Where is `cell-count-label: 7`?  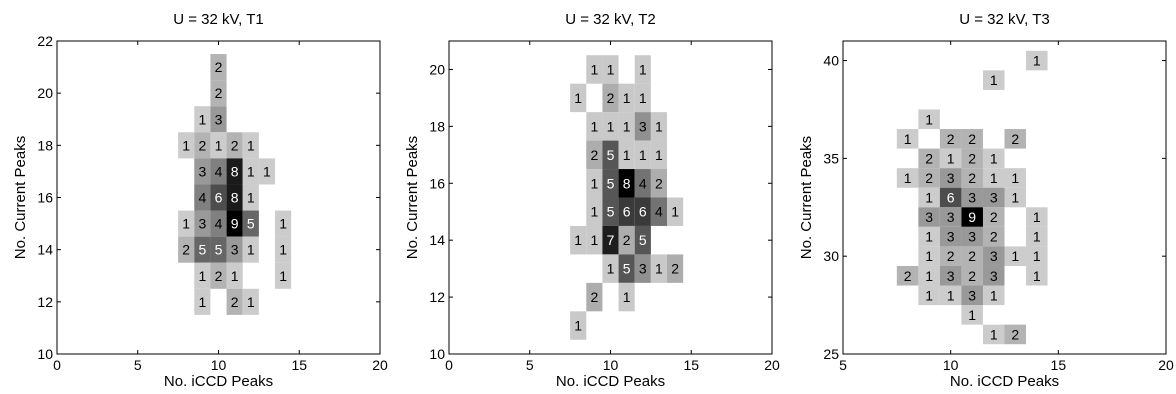
cell-count-label: 7 is located at coordinates (611, 240).